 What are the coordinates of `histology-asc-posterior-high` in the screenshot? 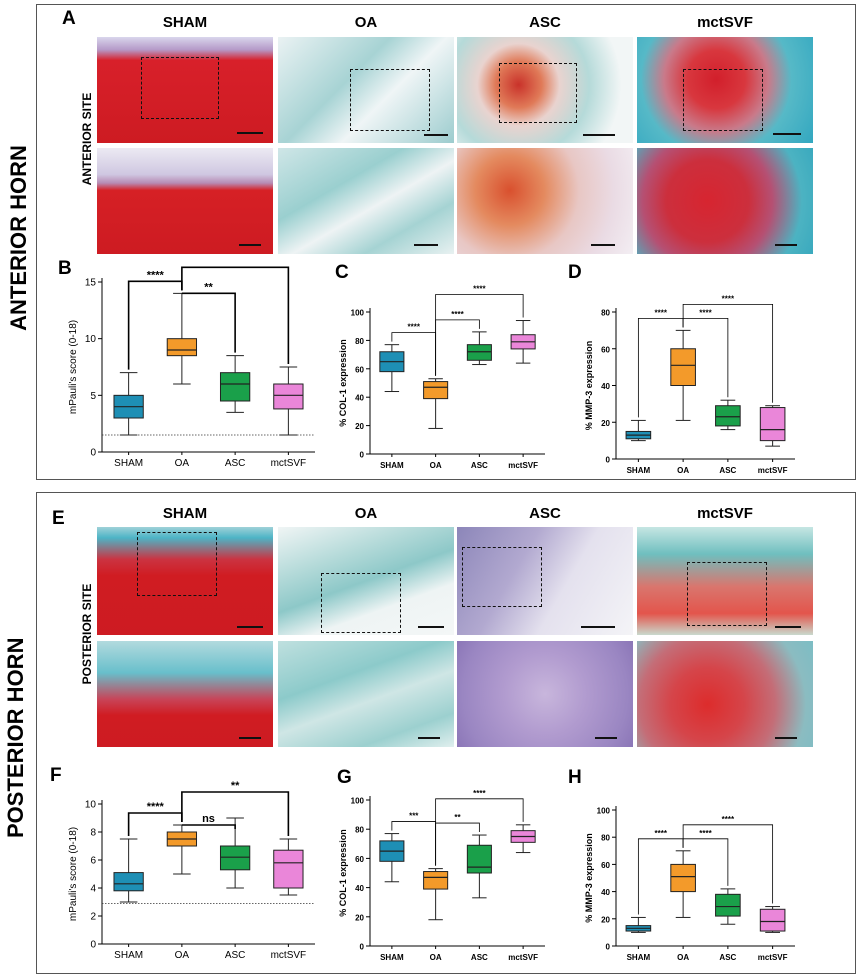 It's located at (545, 694).